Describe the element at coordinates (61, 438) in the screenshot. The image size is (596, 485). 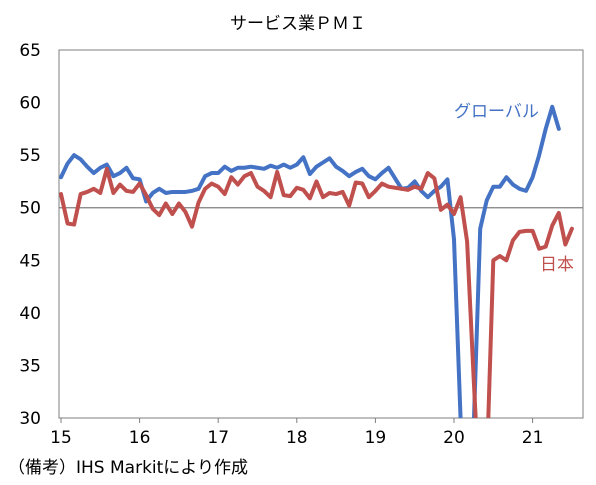
I see `x-tick-label: 15` at that location.